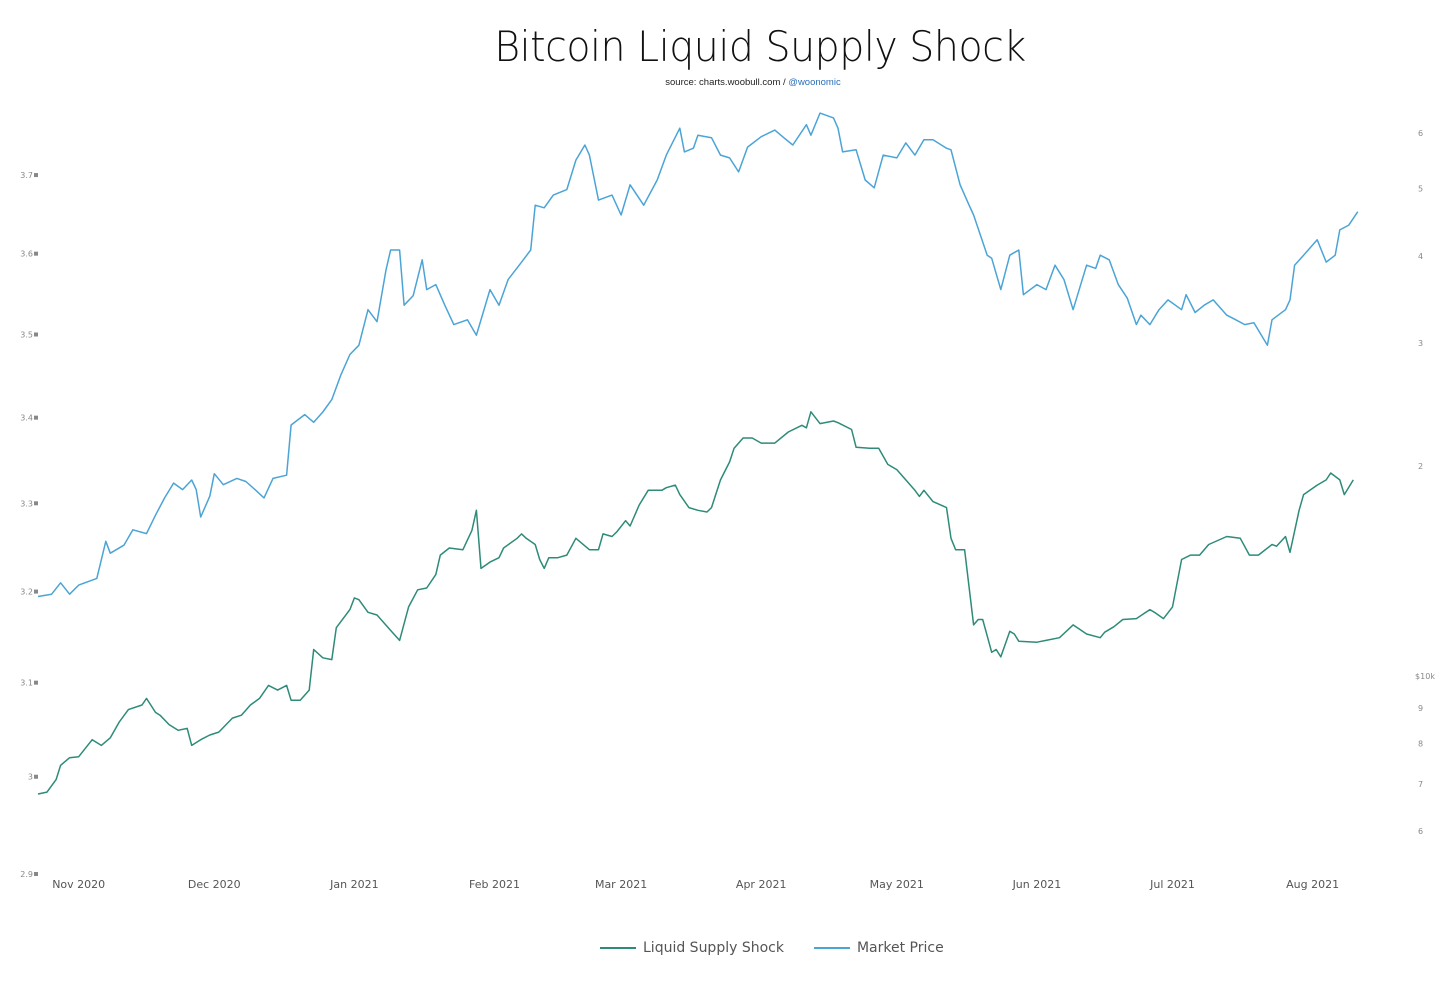 The height and width of the screenshot is (984, 1456). I want to click on left-tick-label: 2.9, so click(26, 874).